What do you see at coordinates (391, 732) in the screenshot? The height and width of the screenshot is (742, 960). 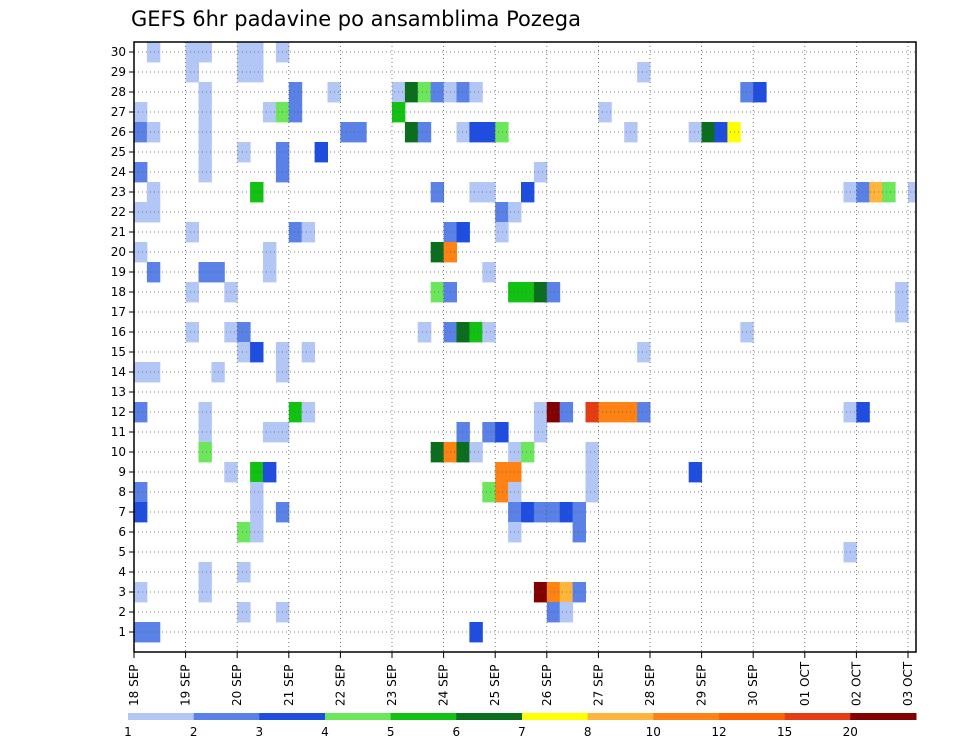 I see `legend-label: 5` at bounding box center [391, 732].